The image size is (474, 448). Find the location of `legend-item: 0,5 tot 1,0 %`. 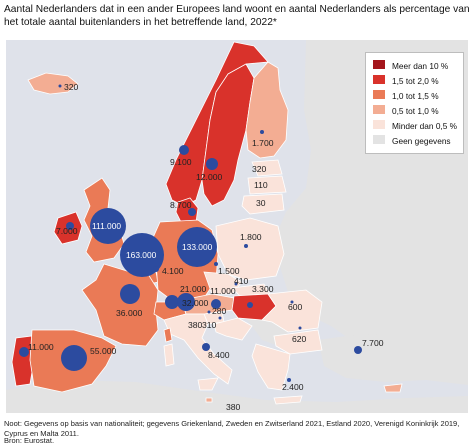

legend-item: 0,5 tot 1,0 % is located at coordinates (405, 110).